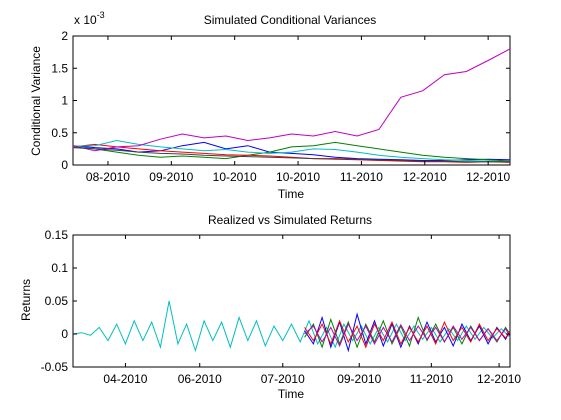 The height and width of the screenshot is (420, 561). What do you see at coordinates (57, 301) in the screenshot?
I see `y-tick-label: 0.05` at bounding box center [57, 301].